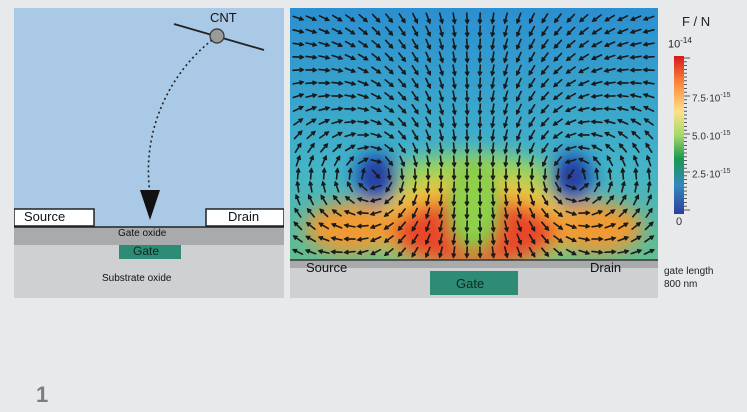 The height and width of the screenshot is (412, 747). Describe the element at coordinates (217, 36) in the screenshot. I see `cnt-particle` at that location.